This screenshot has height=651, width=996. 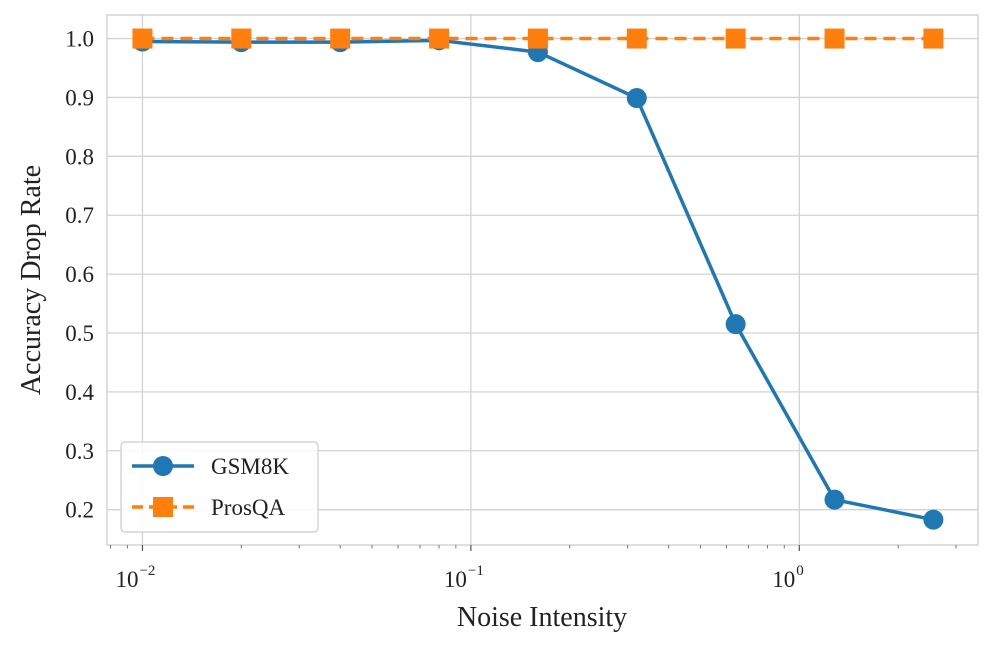 I want to click on y-tick-label: 0.9, so click(x=79, y=97).